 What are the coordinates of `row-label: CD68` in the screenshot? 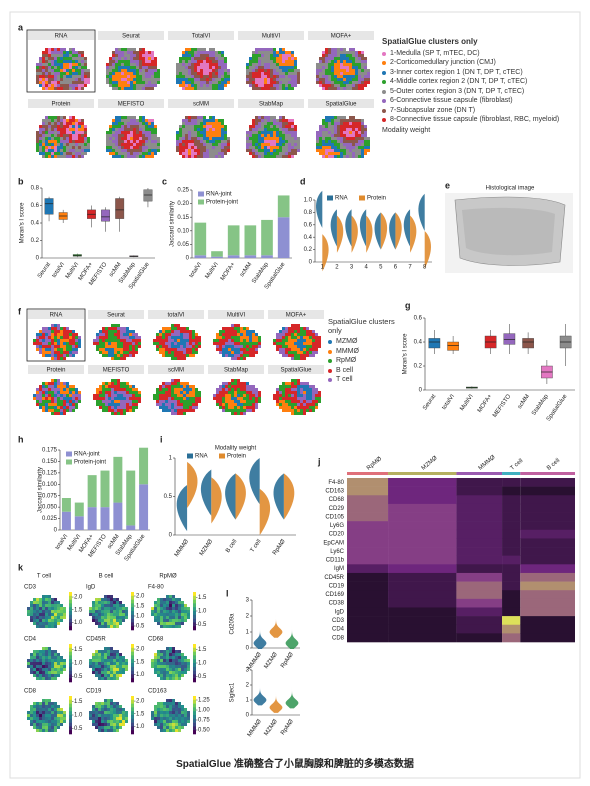 It's located at (337, 500).